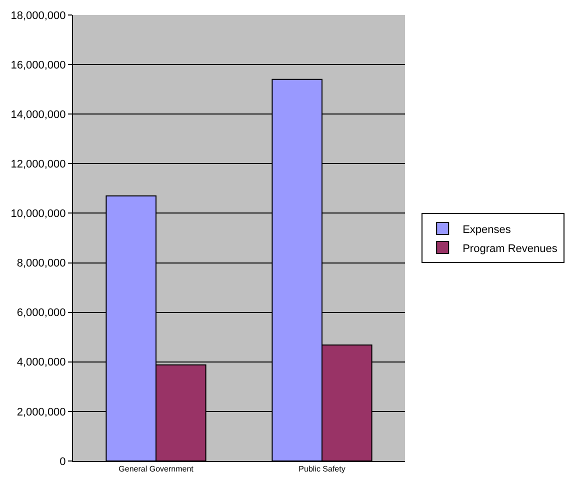  What do you see at coordinates (41, 362) in the screenshot?
I see `y-tick-label: 4,000,000` at bounding box center [41, 362].